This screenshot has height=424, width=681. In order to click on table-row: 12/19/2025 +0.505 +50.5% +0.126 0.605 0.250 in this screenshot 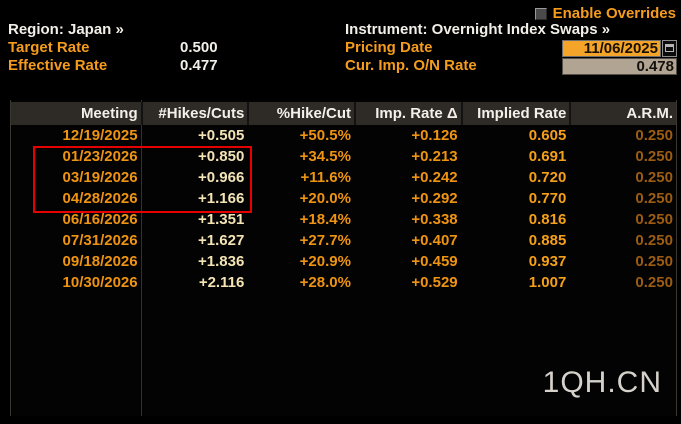, I will do `click(343, 135)`.